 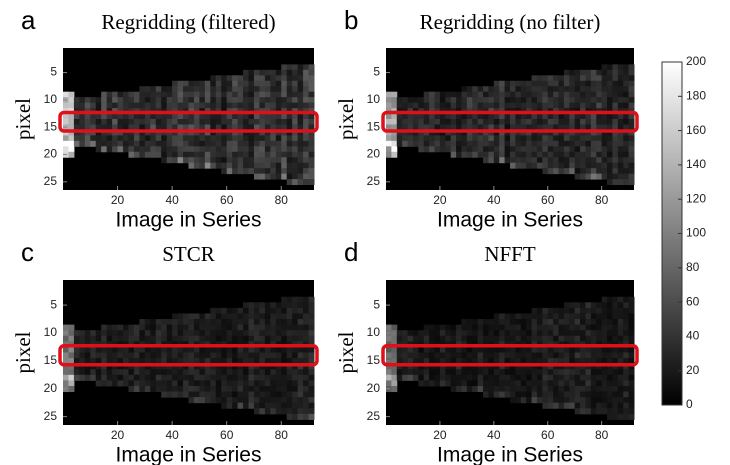 What do you see at coordinates (346, 119) in the screenshot?
I see `y-axis-label: pixel` at bounding box center [346, 119].